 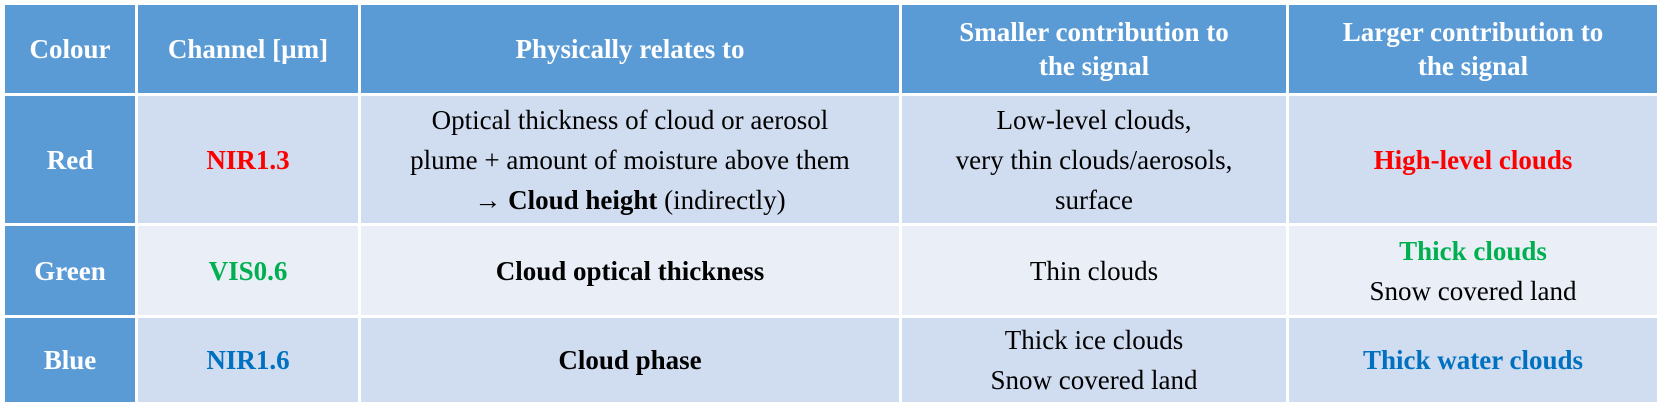 I want to click on header-text: Physically relates to, so click(x=630, y=49).